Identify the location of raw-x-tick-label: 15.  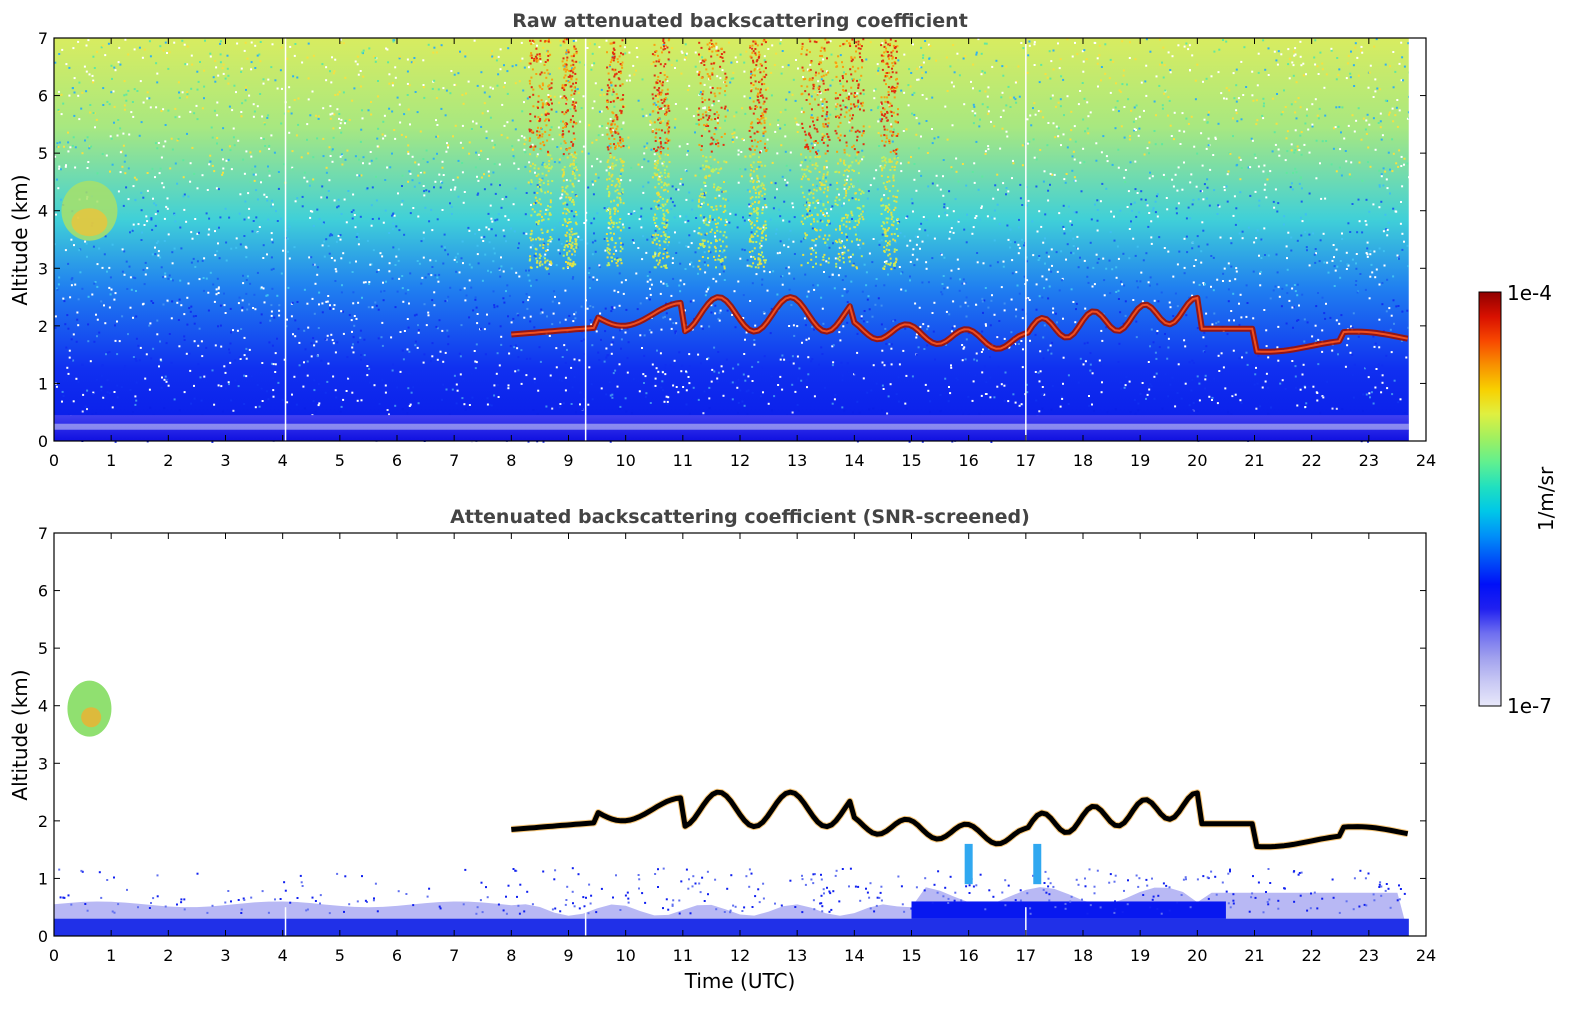
(911, 460).